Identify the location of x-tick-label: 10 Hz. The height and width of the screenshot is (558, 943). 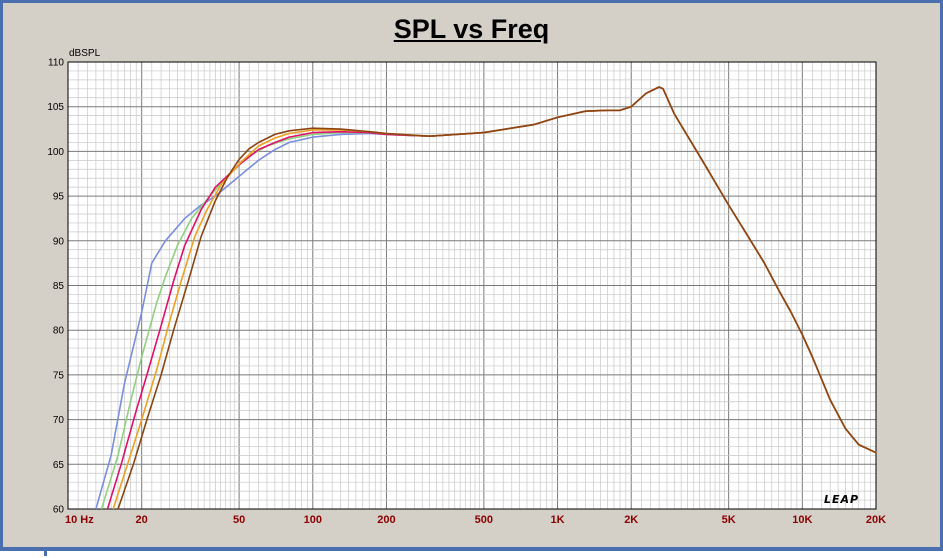
(79, 520).